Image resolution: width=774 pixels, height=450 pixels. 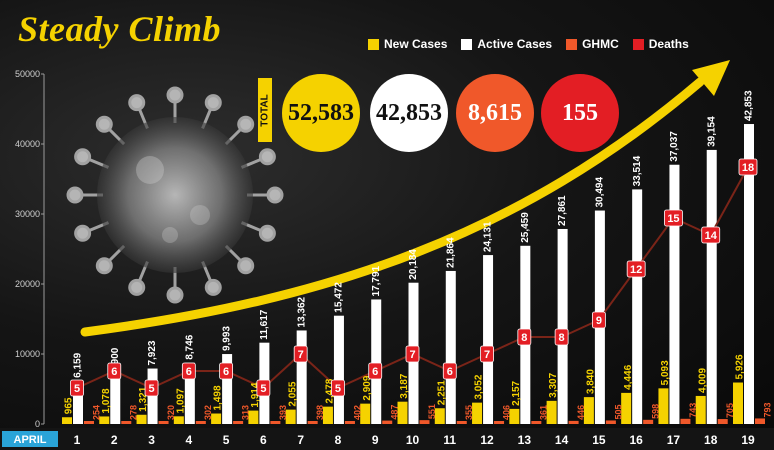 I want to click on label-active-cases: 25,459, so click(x=525, y=227).